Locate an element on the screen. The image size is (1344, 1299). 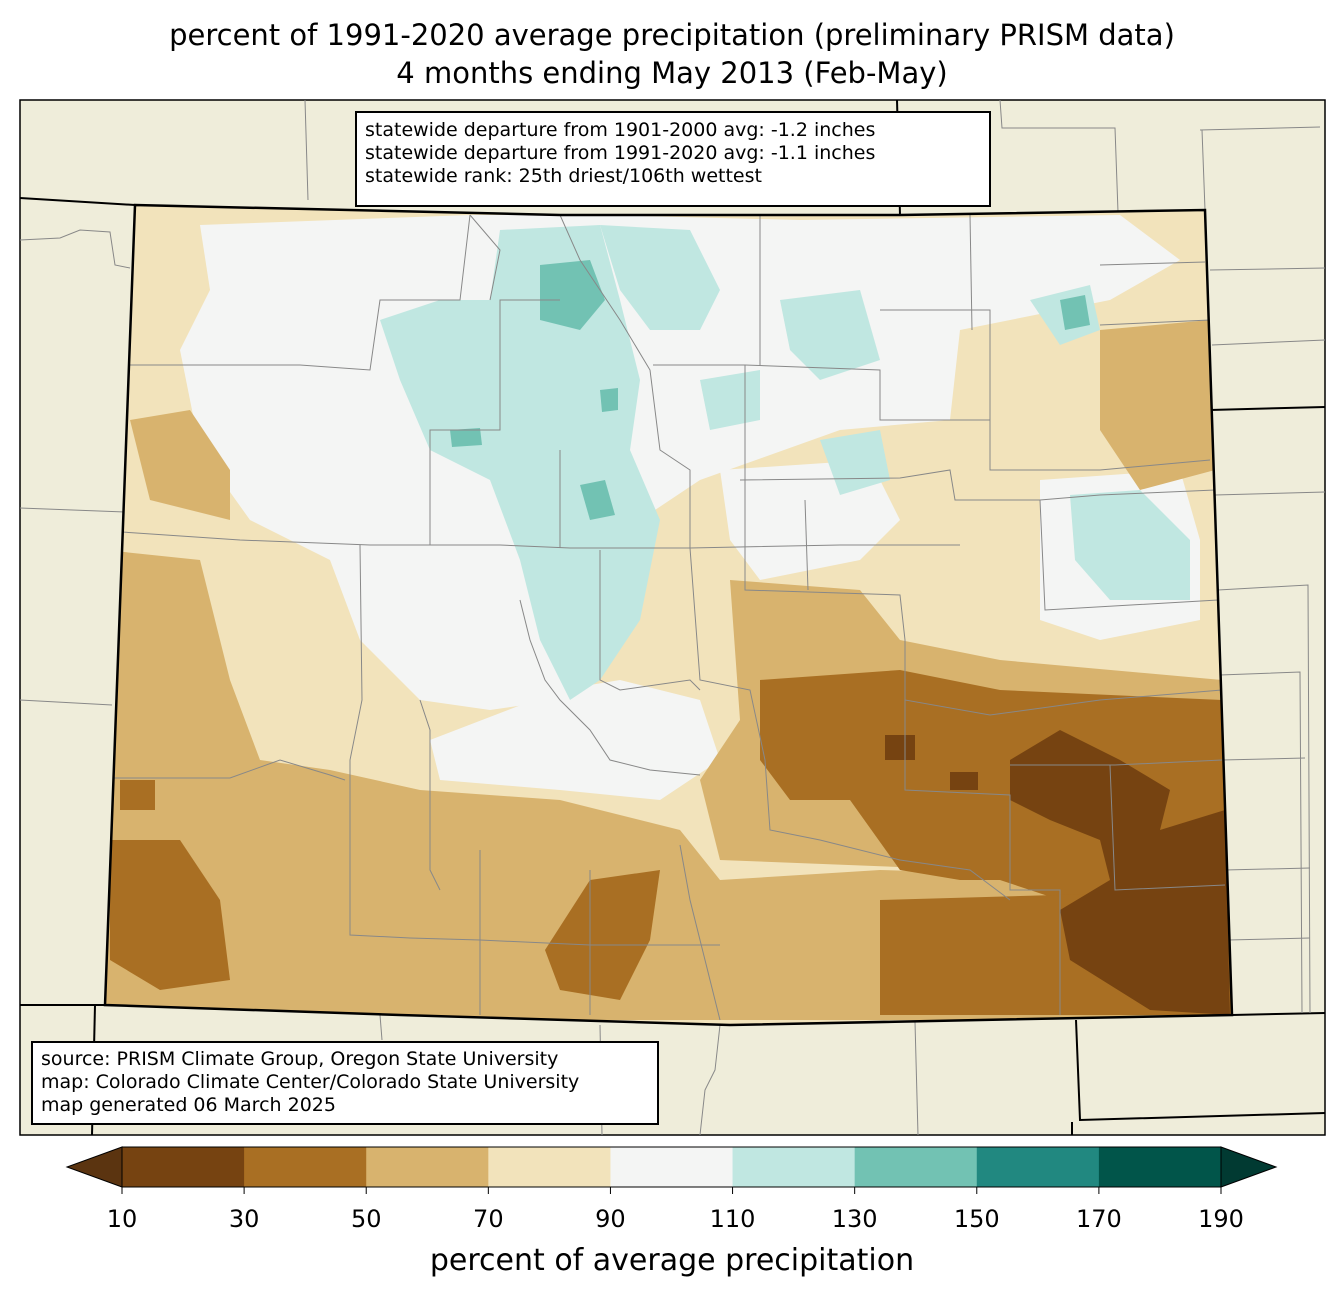
colorbar-tick-label: 10 is located at coordinates (122, 1219).